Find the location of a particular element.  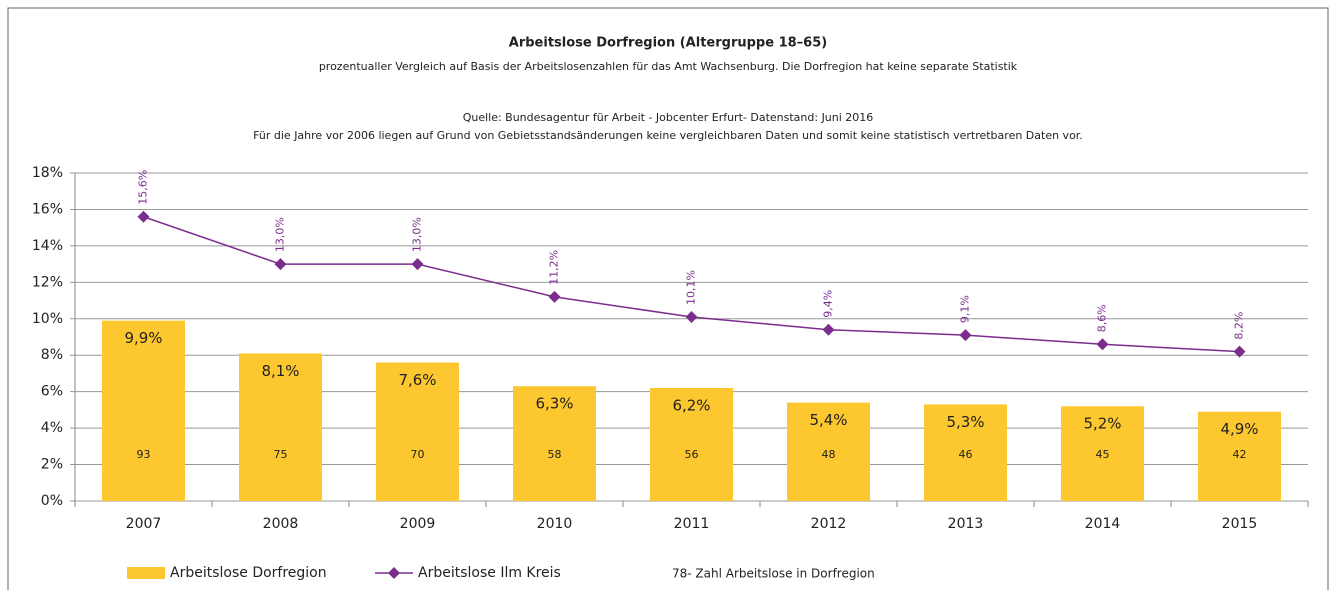

data-label: 5,3% is located at coordinates (965, 422).